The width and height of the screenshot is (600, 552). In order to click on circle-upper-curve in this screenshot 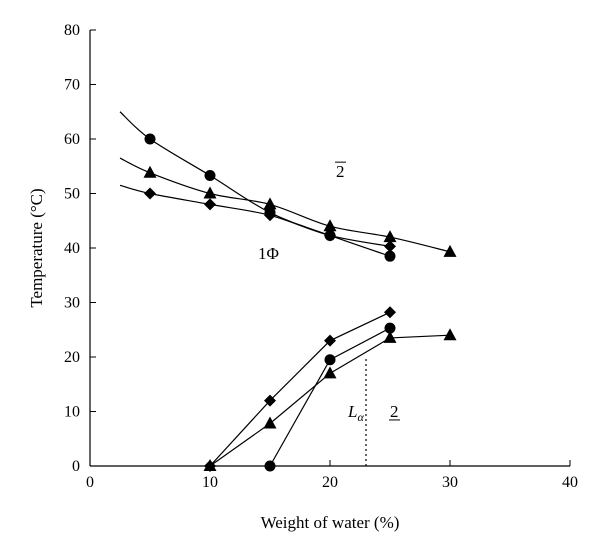, I will do `click(255, 184)`.